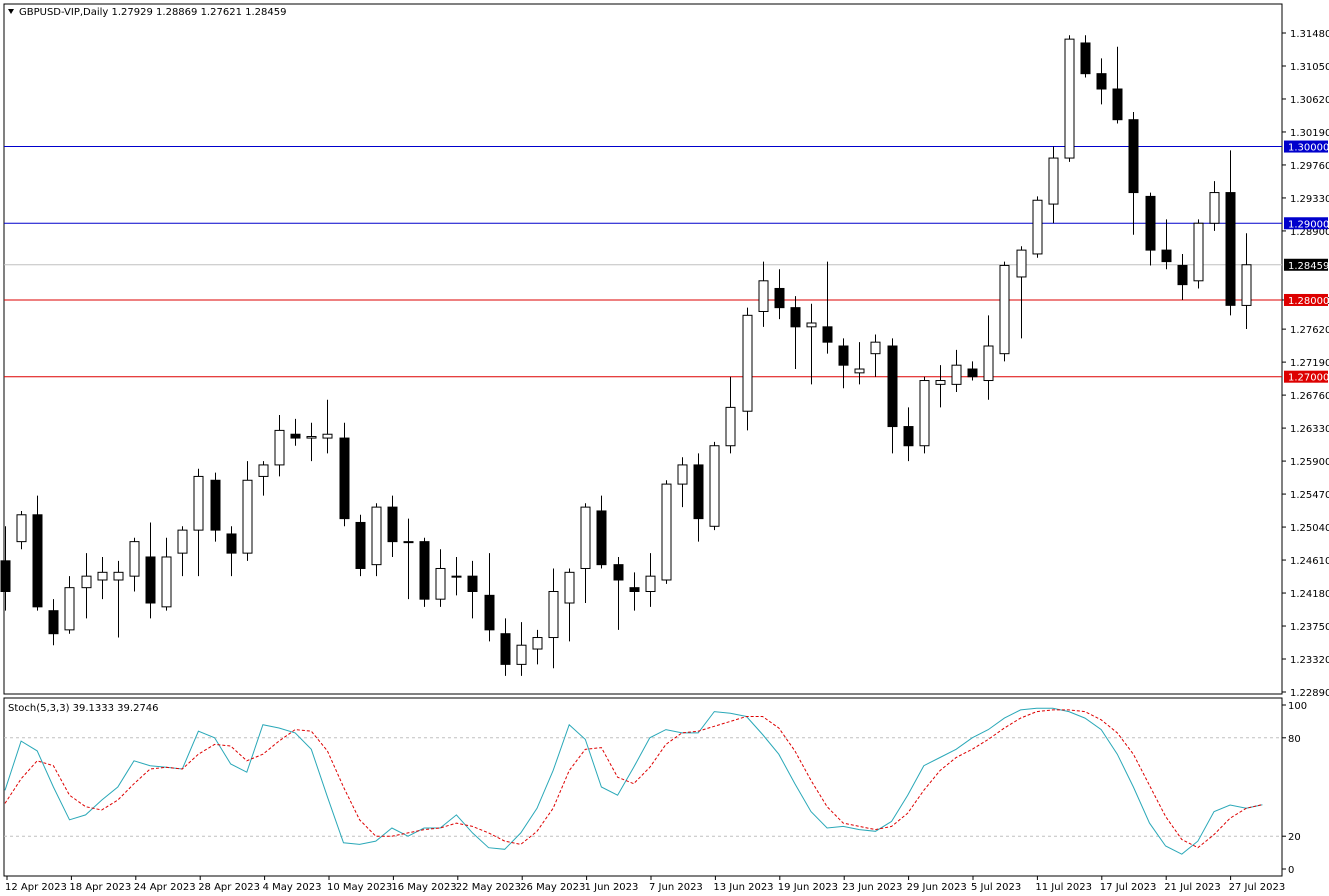 The height and width of the screenshot is (896, 1329). I want to click on time-tick-label: 21 Jul 2023, so click(1192, 887).